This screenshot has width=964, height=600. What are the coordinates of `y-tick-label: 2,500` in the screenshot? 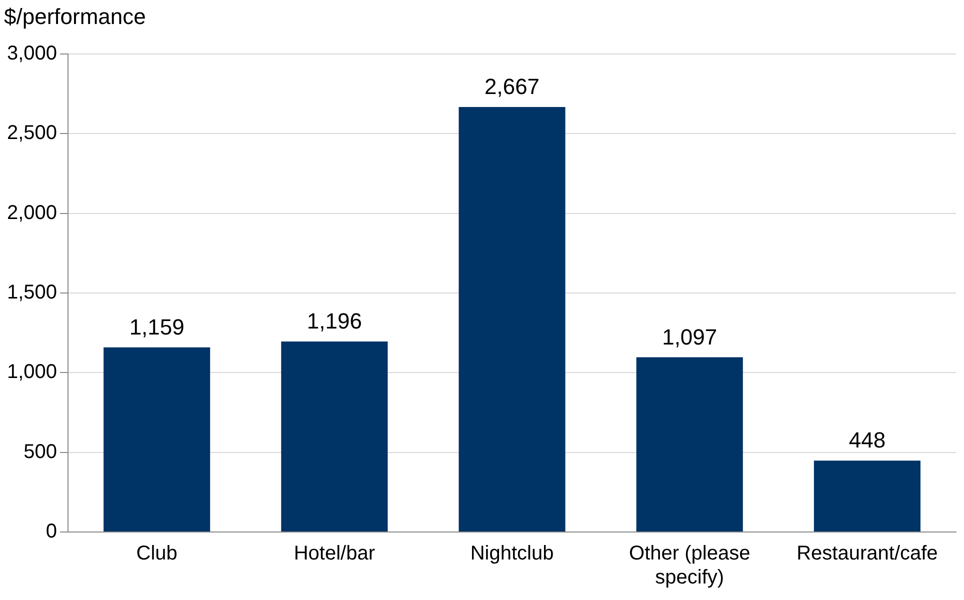 It's located at (32, 133).